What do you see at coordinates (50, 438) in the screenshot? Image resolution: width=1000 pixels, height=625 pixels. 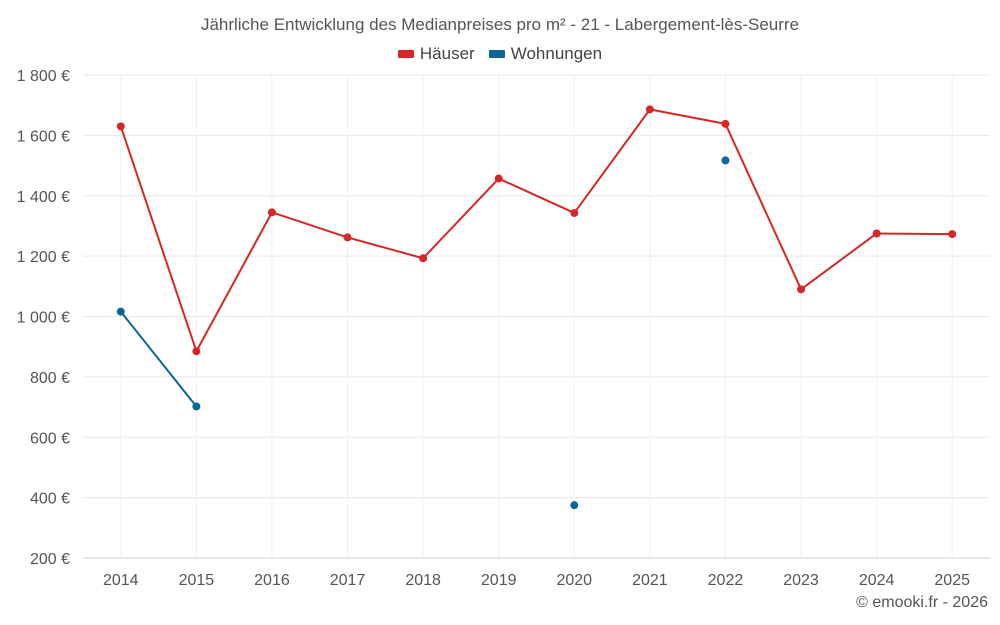 I see `y-tick-label: 600 €` at bounding box center [50, 438].